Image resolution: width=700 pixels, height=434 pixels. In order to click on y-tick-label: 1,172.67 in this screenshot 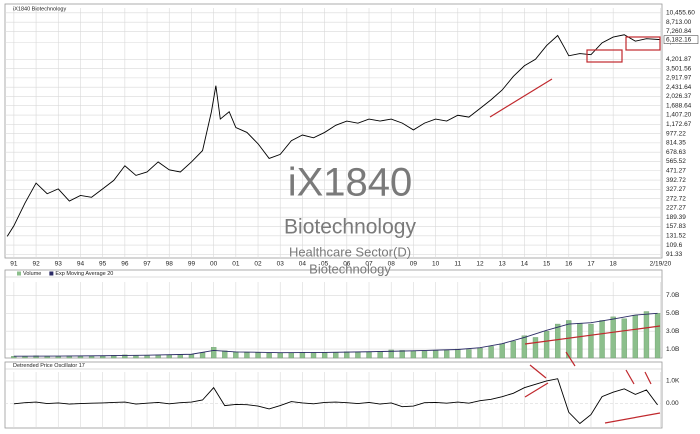, I will do `click(679, 124)`.